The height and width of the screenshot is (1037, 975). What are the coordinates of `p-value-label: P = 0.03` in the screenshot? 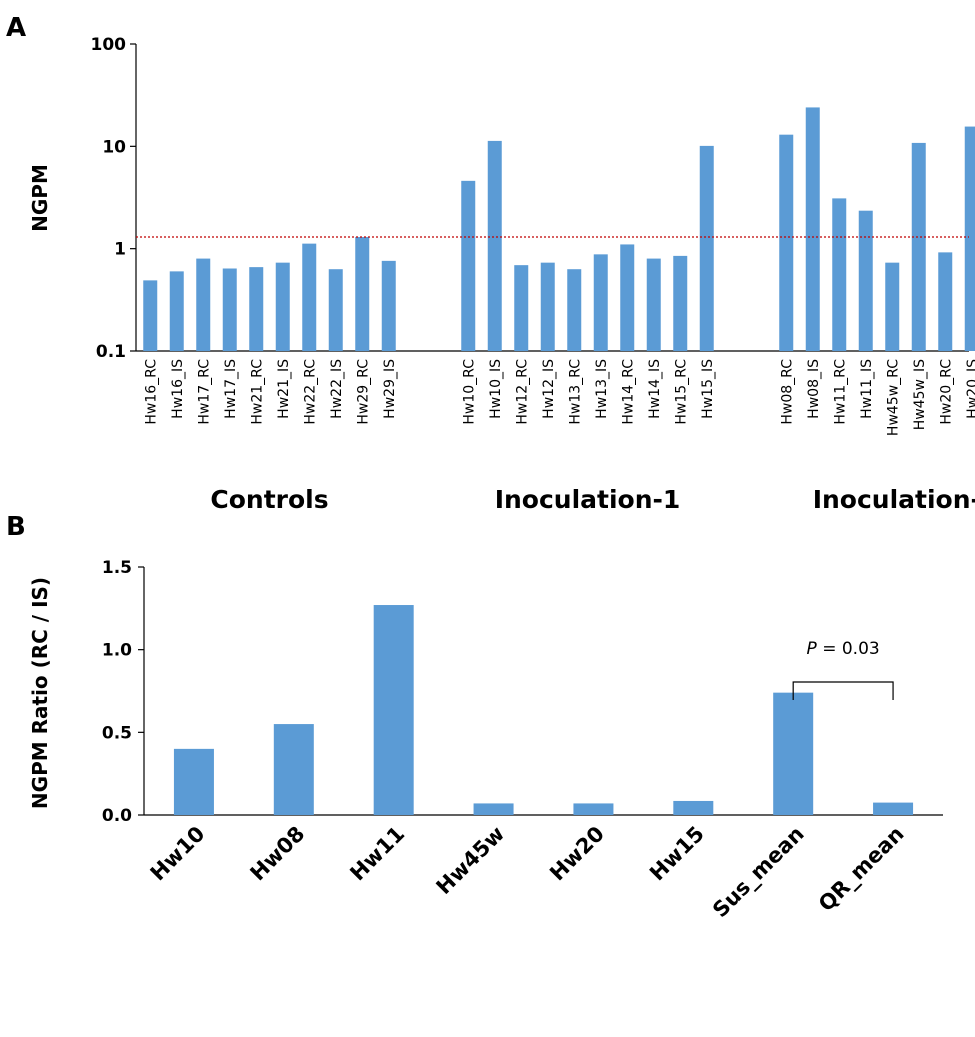 It's located at (843, 649).